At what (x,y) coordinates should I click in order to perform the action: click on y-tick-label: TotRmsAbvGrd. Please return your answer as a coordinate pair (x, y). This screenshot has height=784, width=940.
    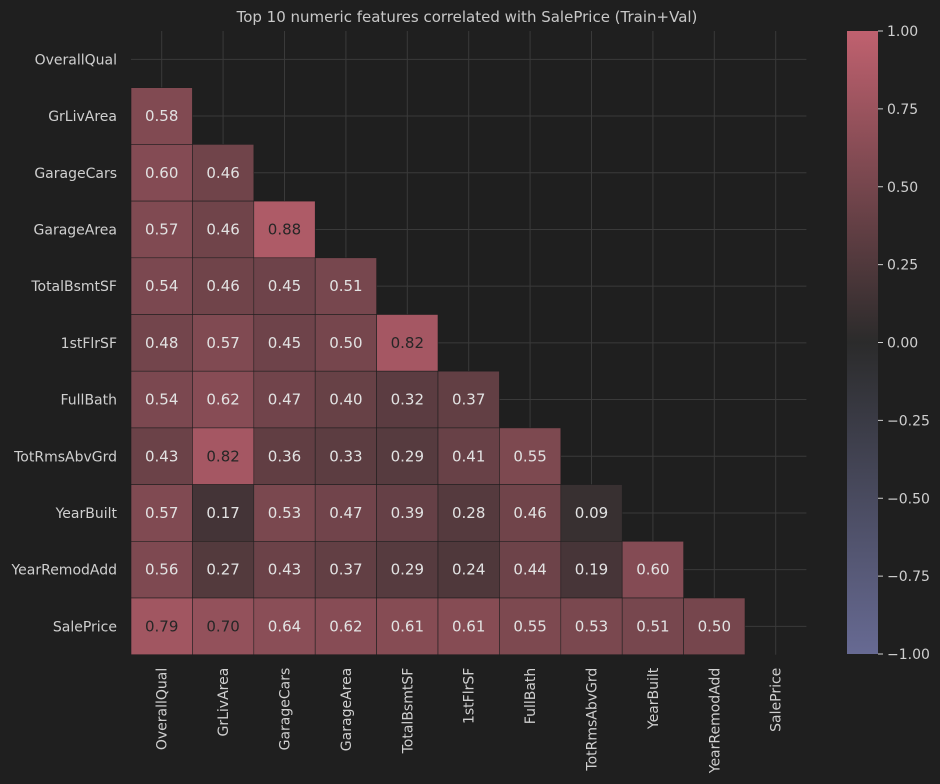
    Looking at the image, I should click on (65, 457).